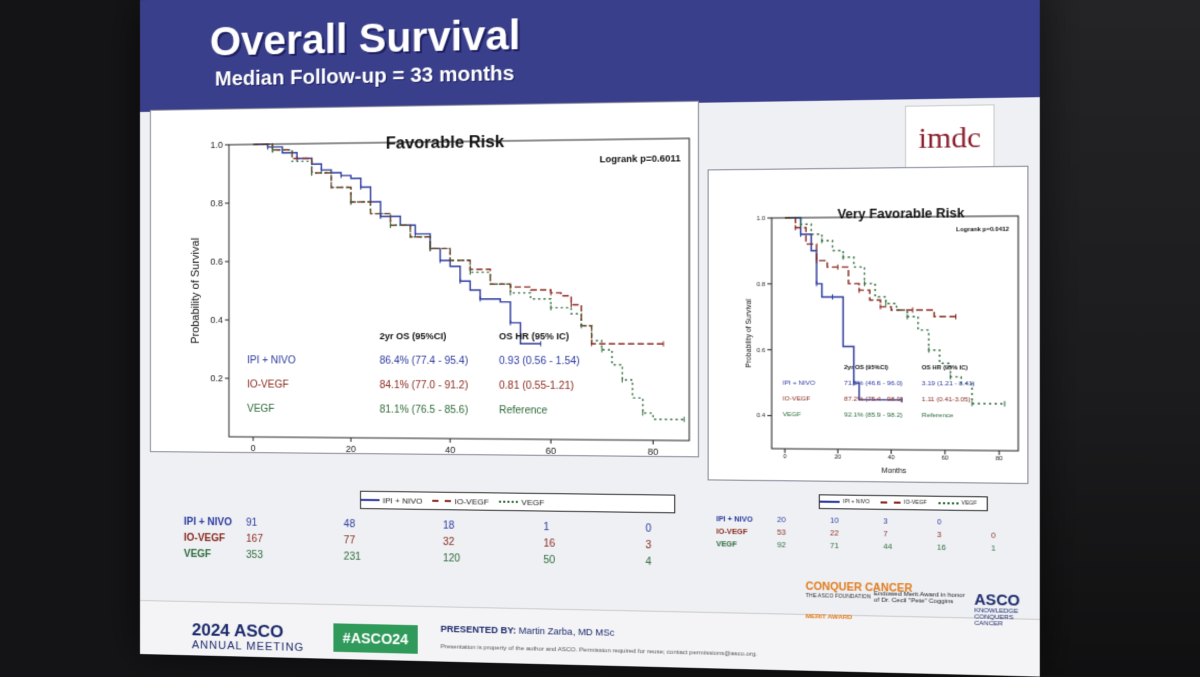 Image resolution: width=1200 pixels, height=677 pixels. Describe the element at coordinates (349, 540) in the screenshot. I see `risk-value: 77` at that location.